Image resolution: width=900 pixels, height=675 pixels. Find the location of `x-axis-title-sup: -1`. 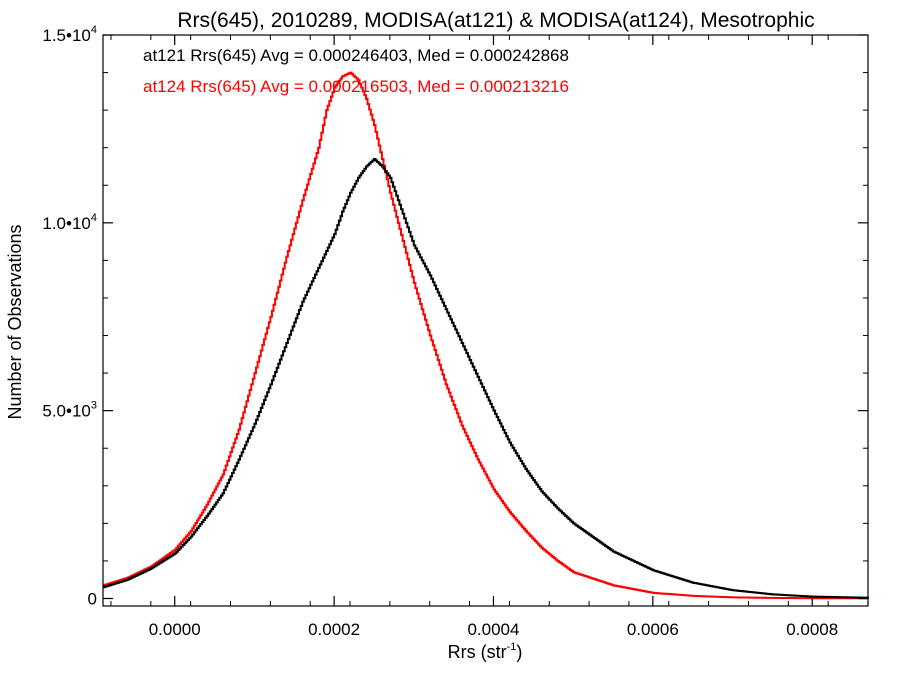

x-axis-title-sup: -1 is located at coordinates (512, 647).